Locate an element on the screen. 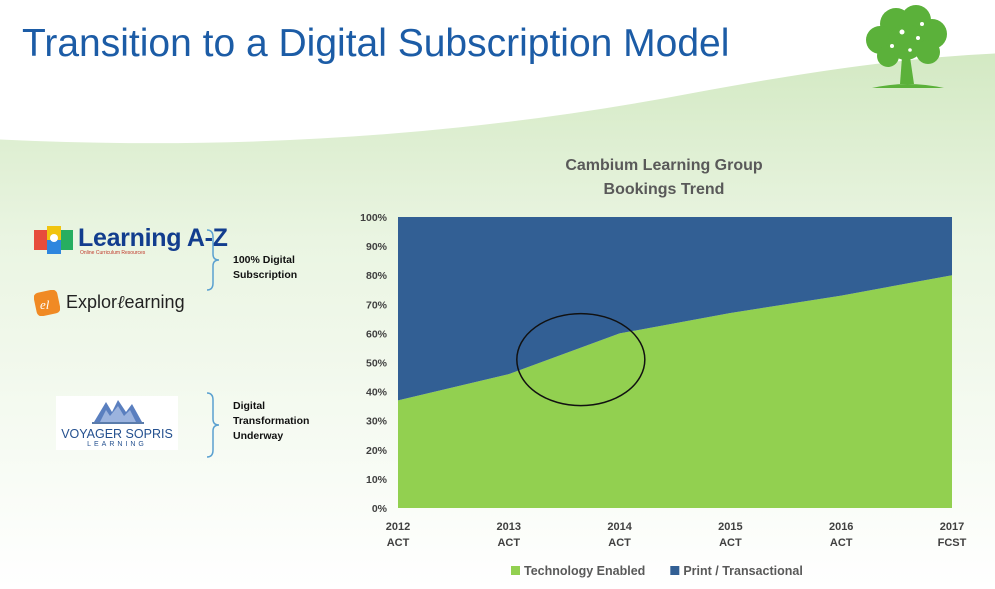  y-axis: 0% 10% 20% 30% 40% 50% 60% 70% 80% 90% 100% is located at coordinates (374, 363).